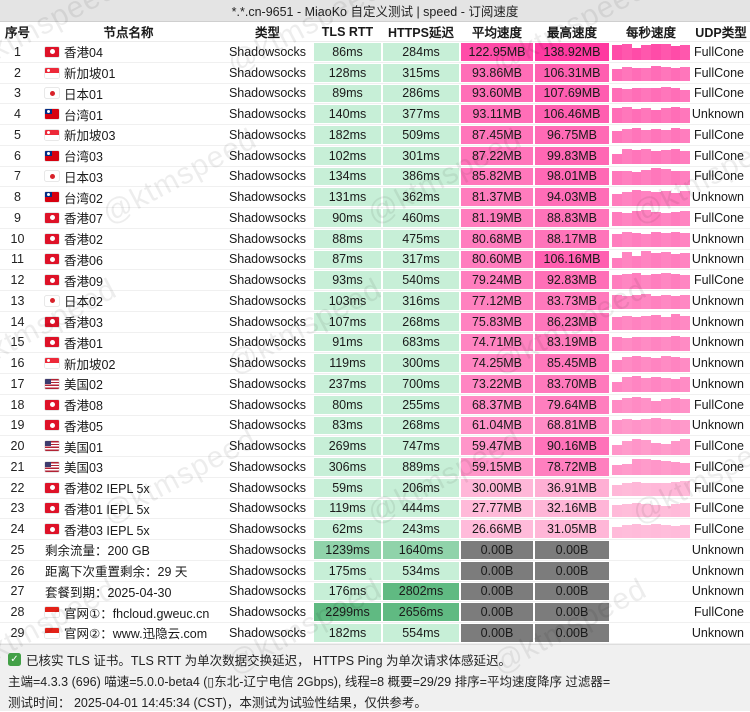 This screenshot has height=712, width=750. I want to click on max-speed-cell: 88.83MB, so click(572, 218).